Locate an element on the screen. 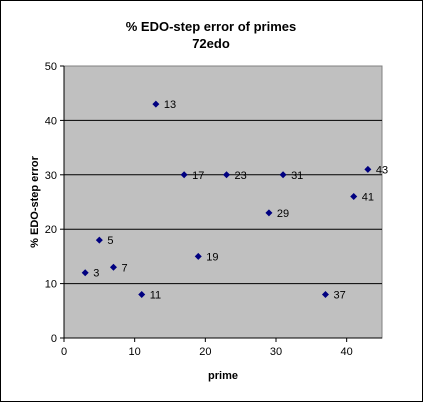 The width and height of the screenshot is (423, 402). y-tick-label: 10 is located at coordinates (51, 285).